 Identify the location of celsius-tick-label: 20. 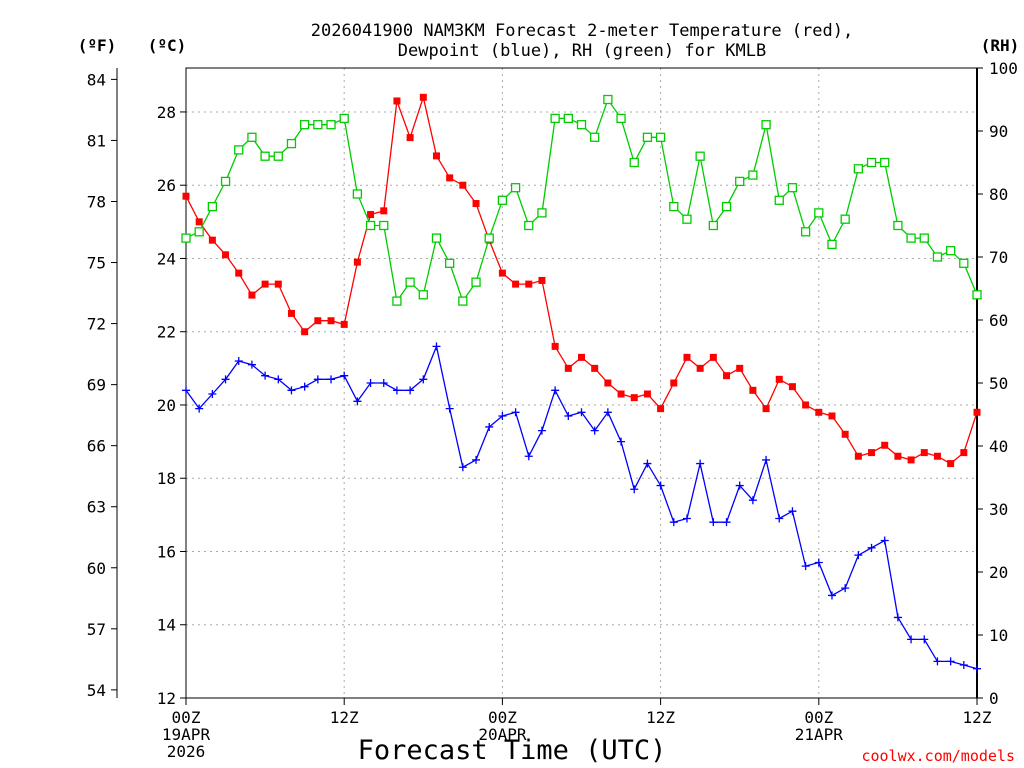
(166, 405).